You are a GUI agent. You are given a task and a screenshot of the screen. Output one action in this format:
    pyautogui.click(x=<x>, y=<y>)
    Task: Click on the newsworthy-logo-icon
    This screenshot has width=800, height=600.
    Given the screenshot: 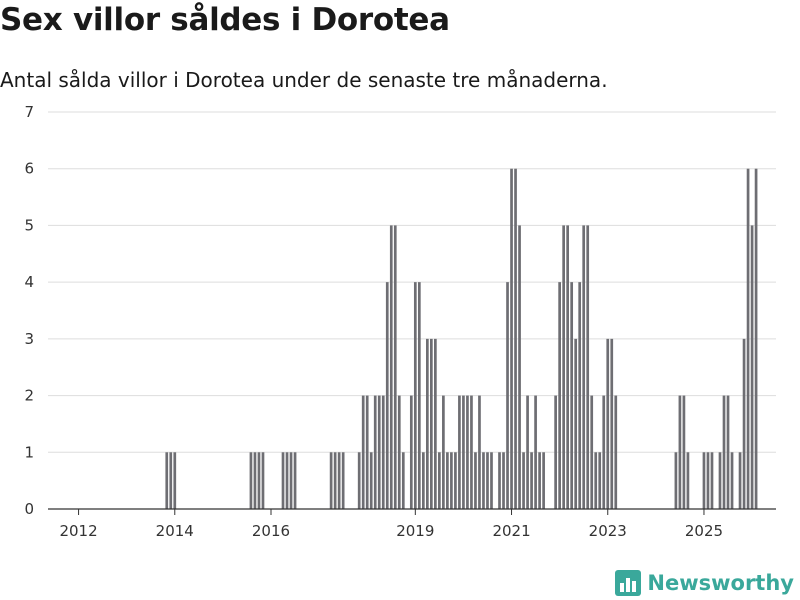 What is the action you would take?
    pyautogui.click(x=628, y=583)
    